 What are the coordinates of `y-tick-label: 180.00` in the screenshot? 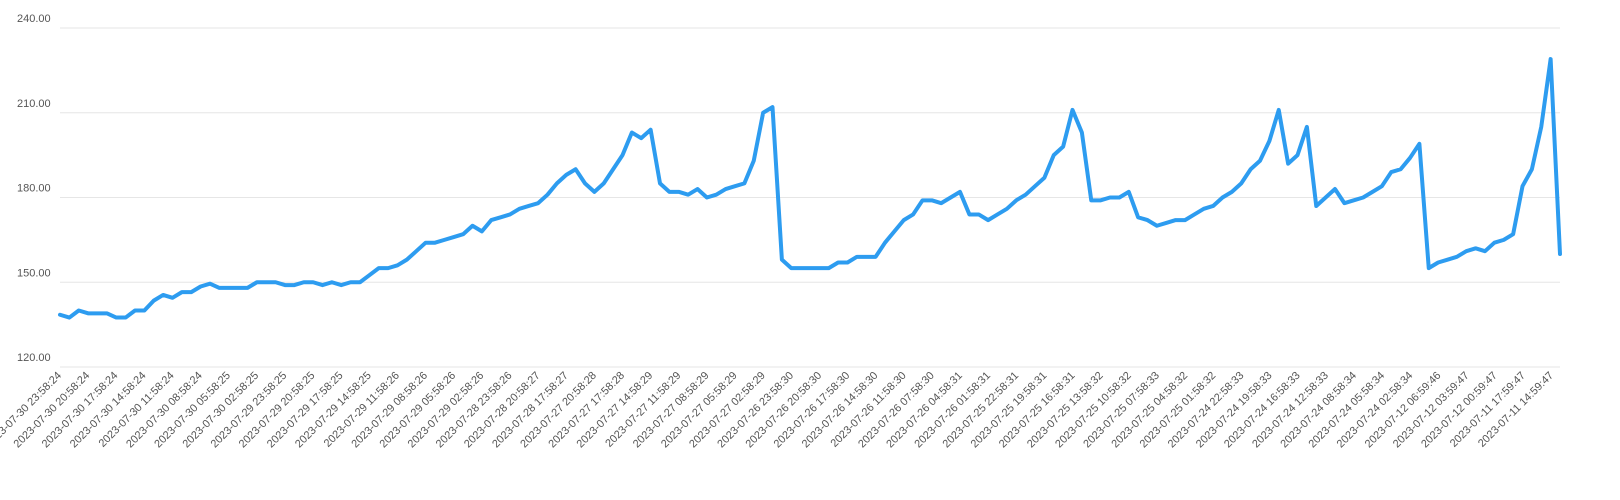 It's located at (34, 189).